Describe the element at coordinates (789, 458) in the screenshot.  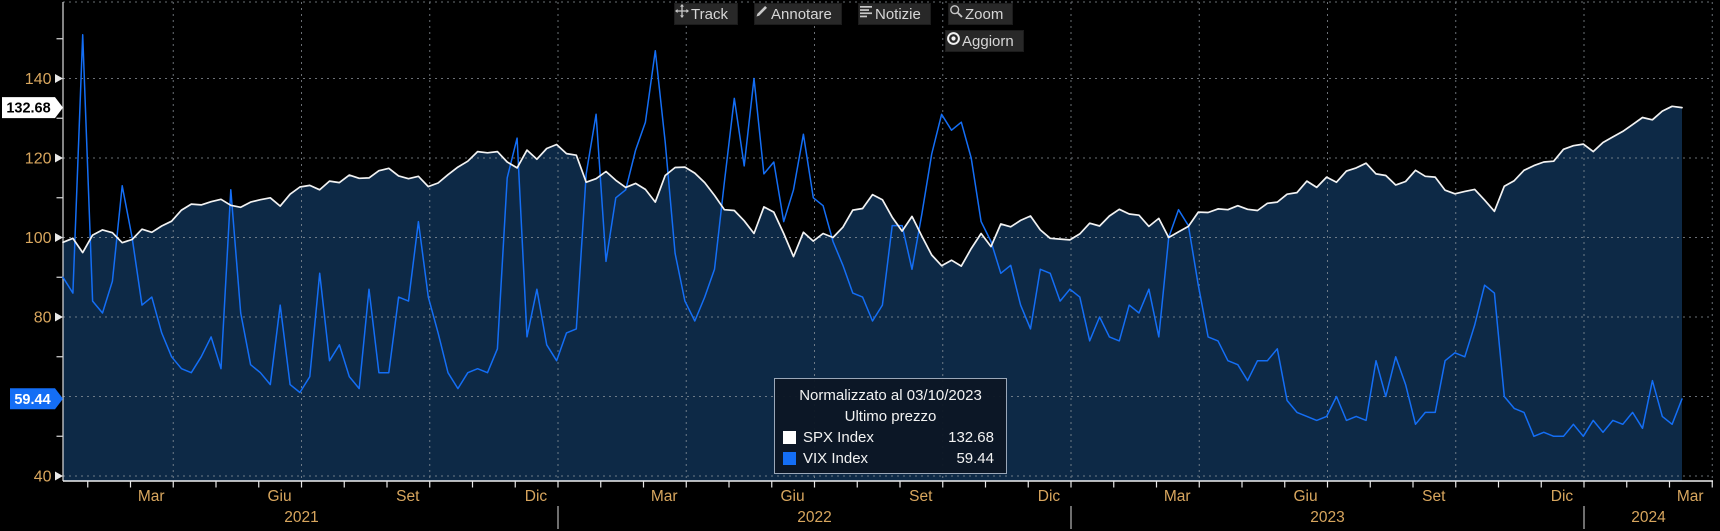
I see `vix-swatch` at that location.